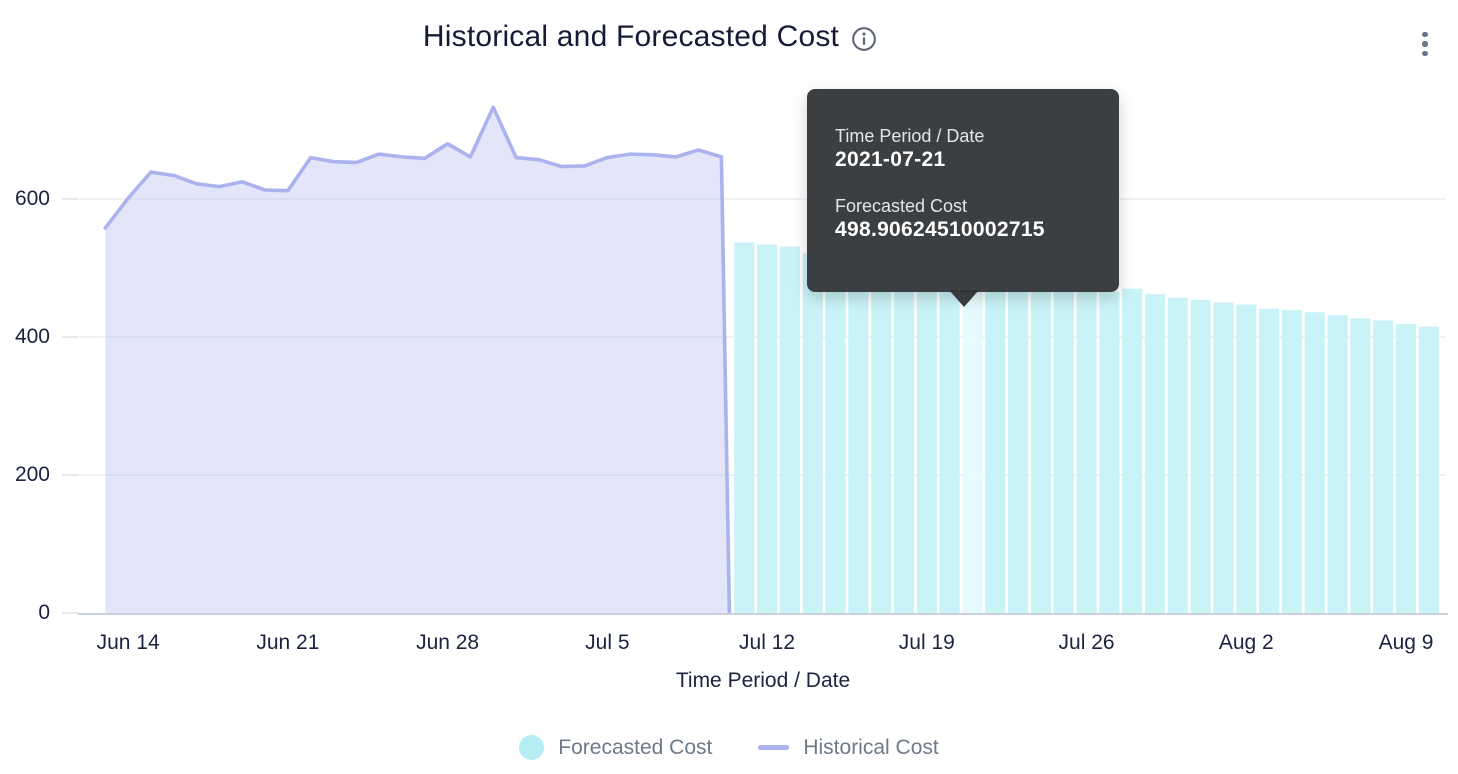 The image size is (1458, 774). I want to click on x-tick-label-2021-07-19: Jul 19, so click(926, 642).